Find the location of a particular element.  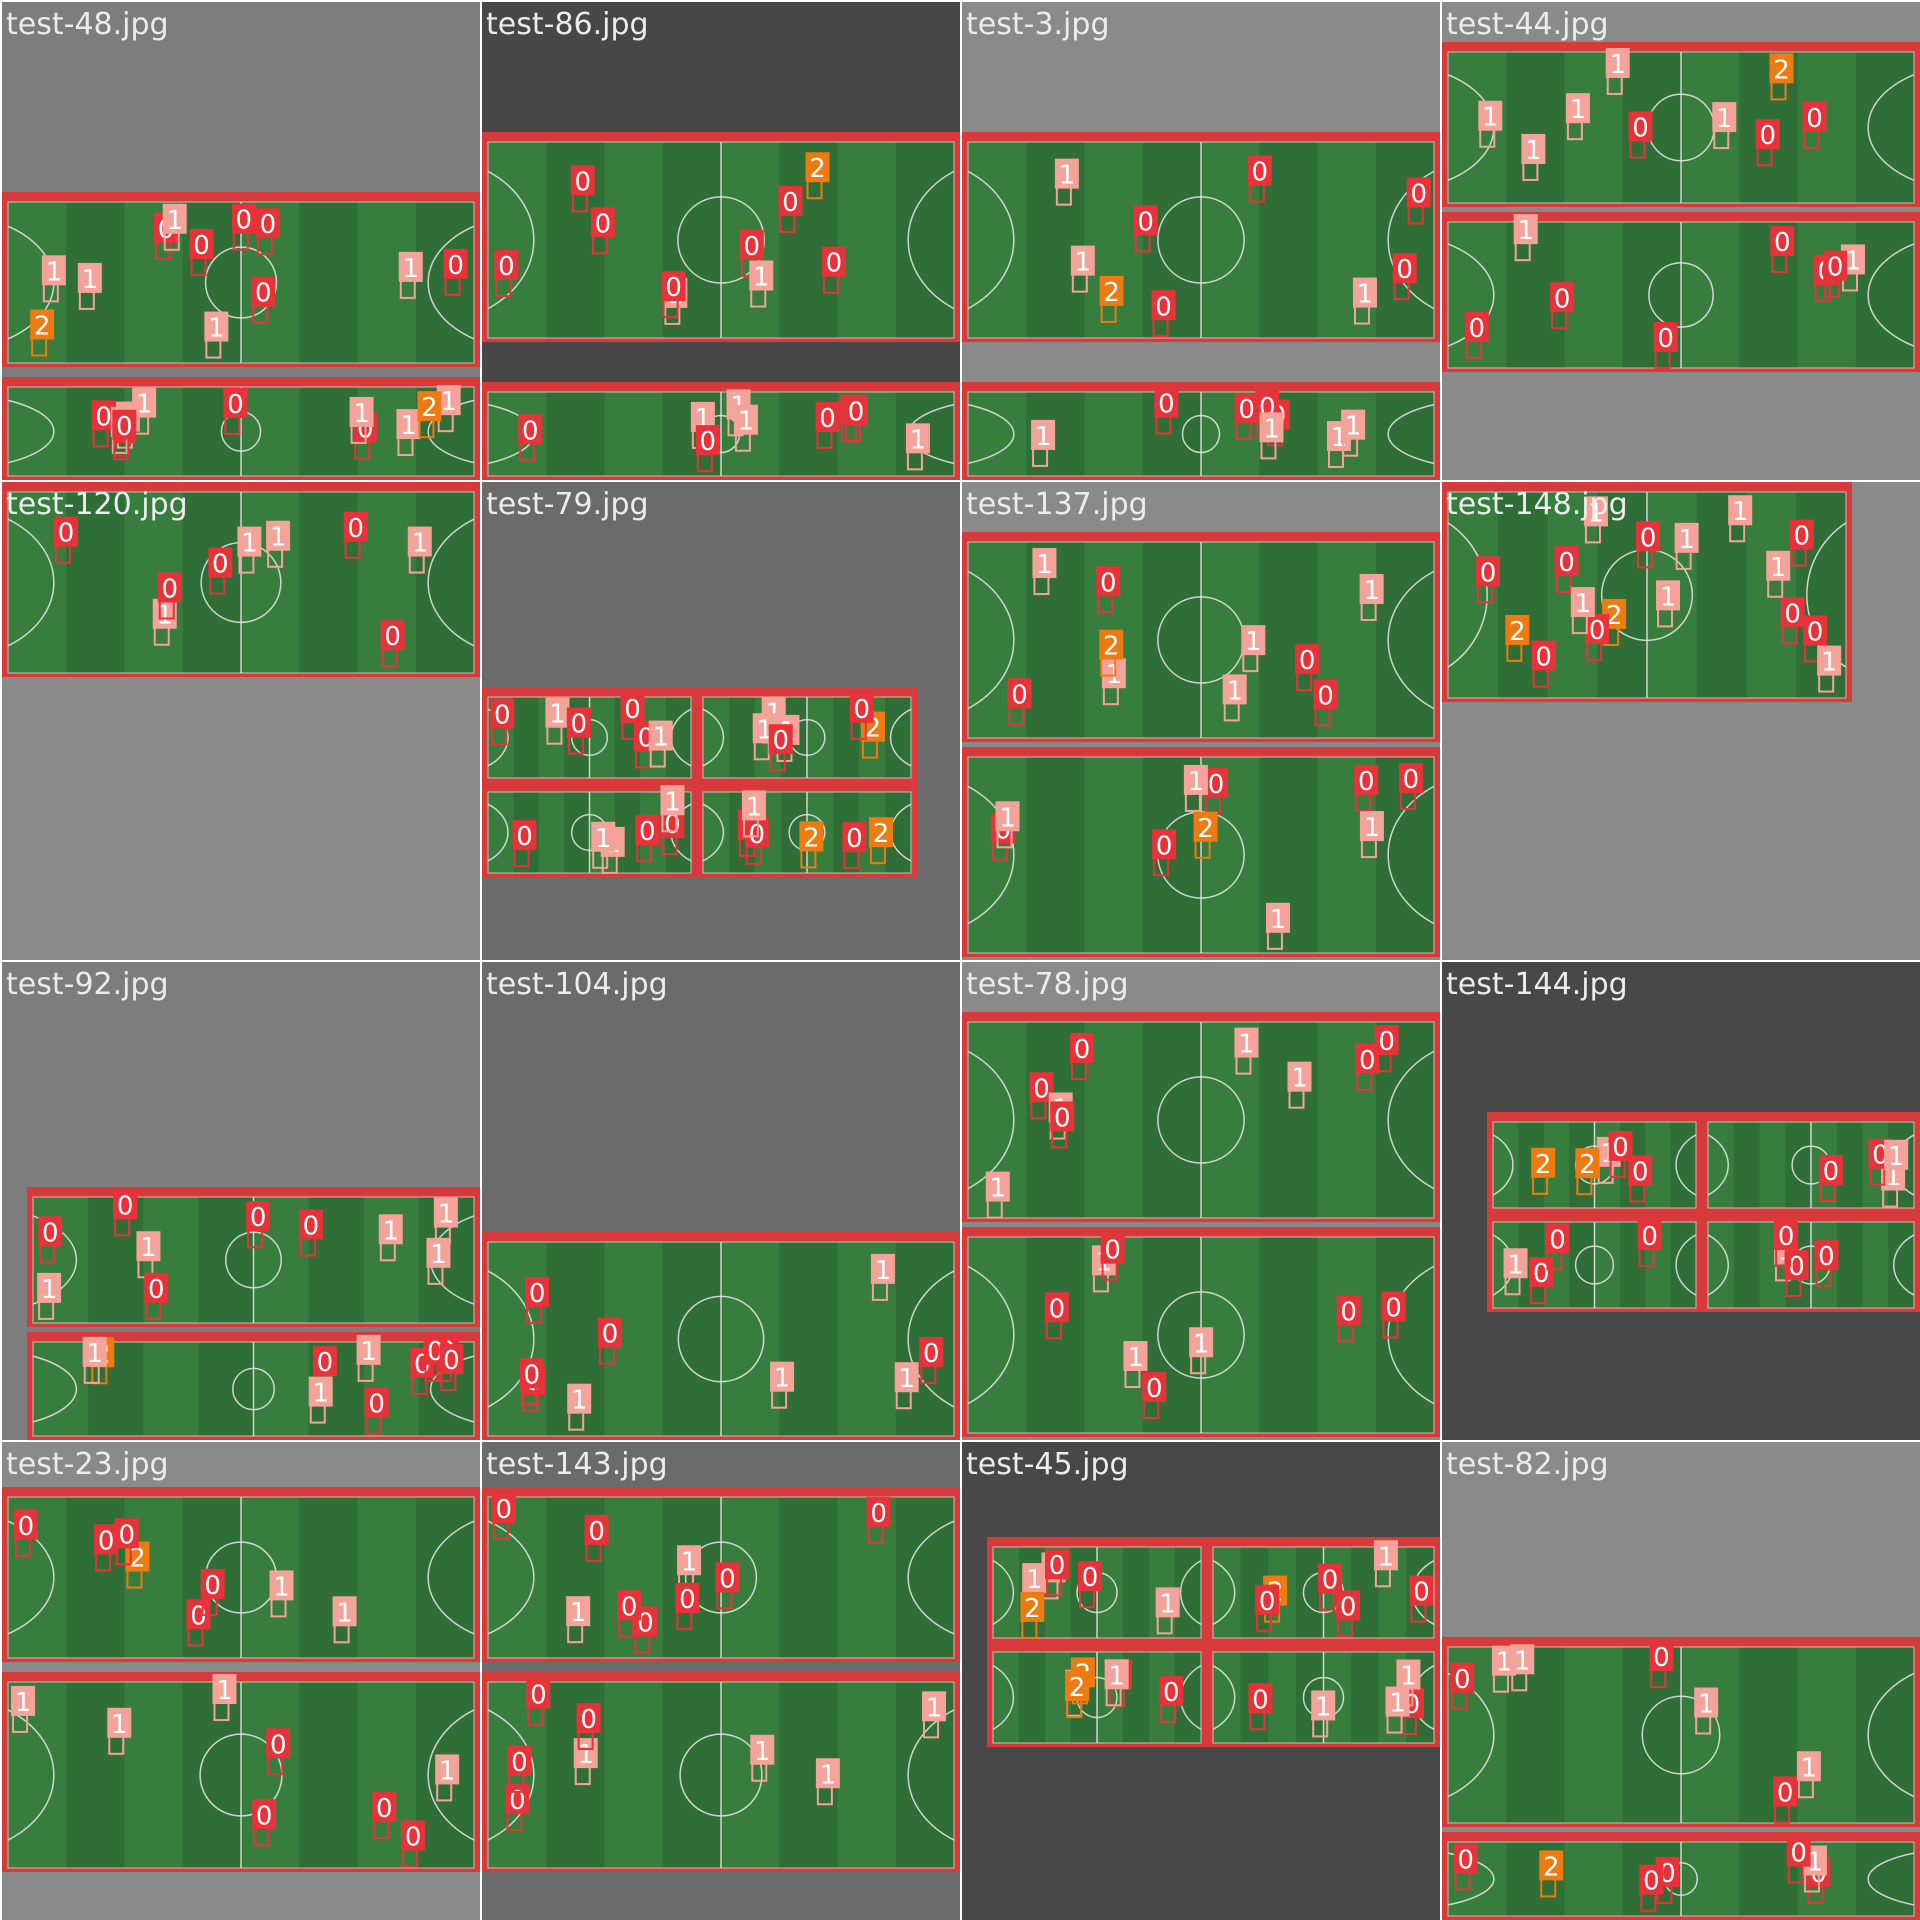

image-tile: 00010011100001101test-78.jpg is located at coordinates (1201, 1201).